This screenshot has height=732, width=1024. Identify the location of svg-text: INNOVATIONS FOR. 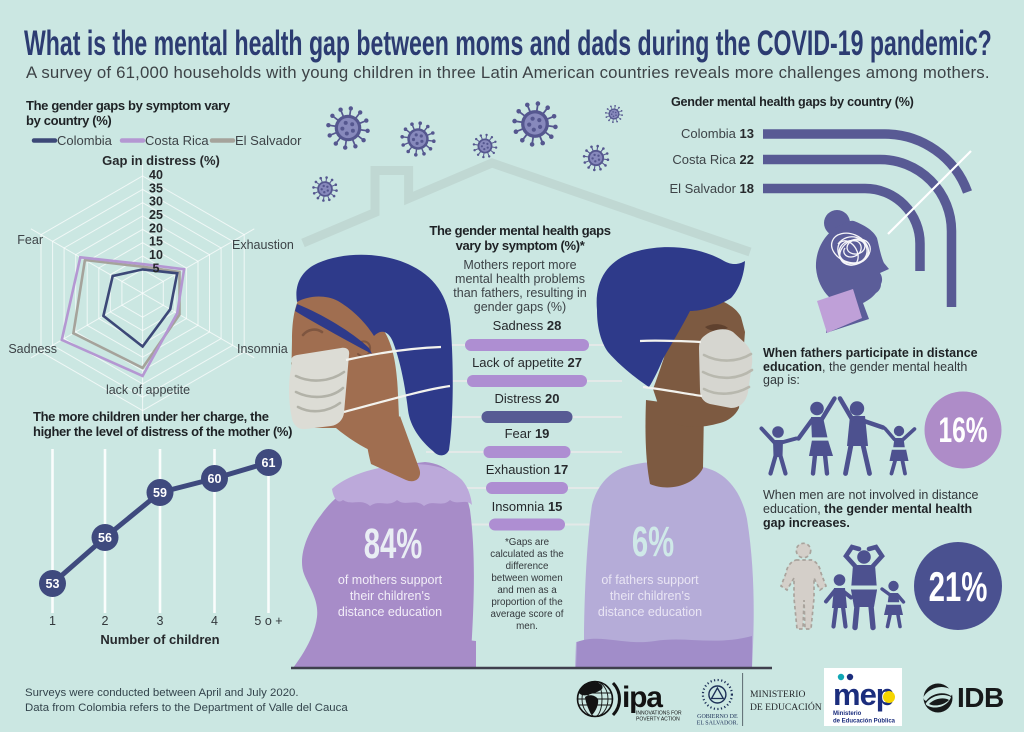
(659, 714).